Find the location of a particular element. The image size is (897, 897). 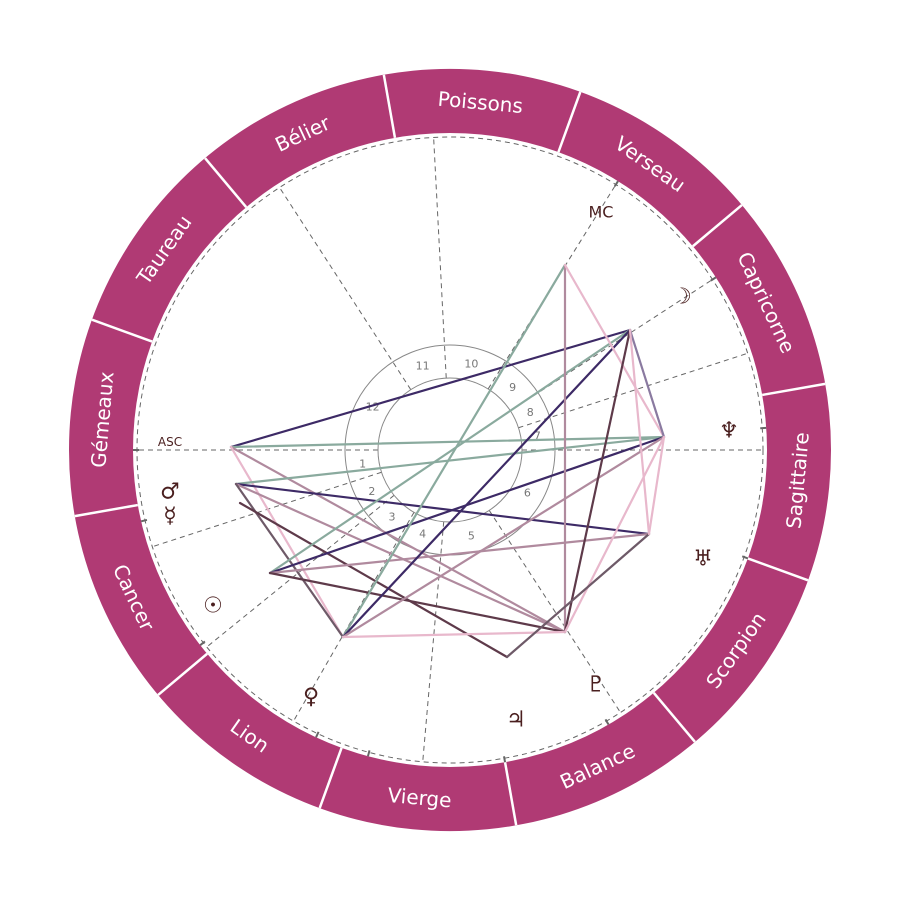

mercury-icon: ☿ is located at coordinates (170, 516).